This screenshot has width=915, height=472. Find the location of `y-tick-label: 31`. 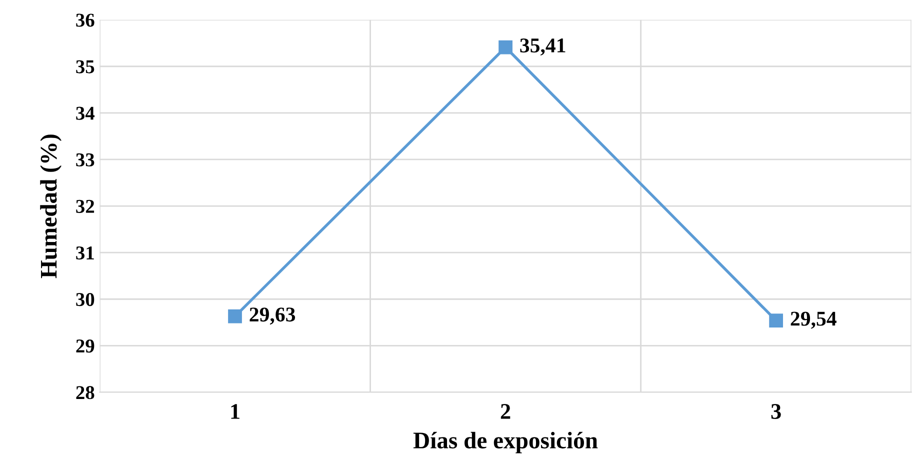

y-tick-label: 31 is located at coordinates (85, 253).